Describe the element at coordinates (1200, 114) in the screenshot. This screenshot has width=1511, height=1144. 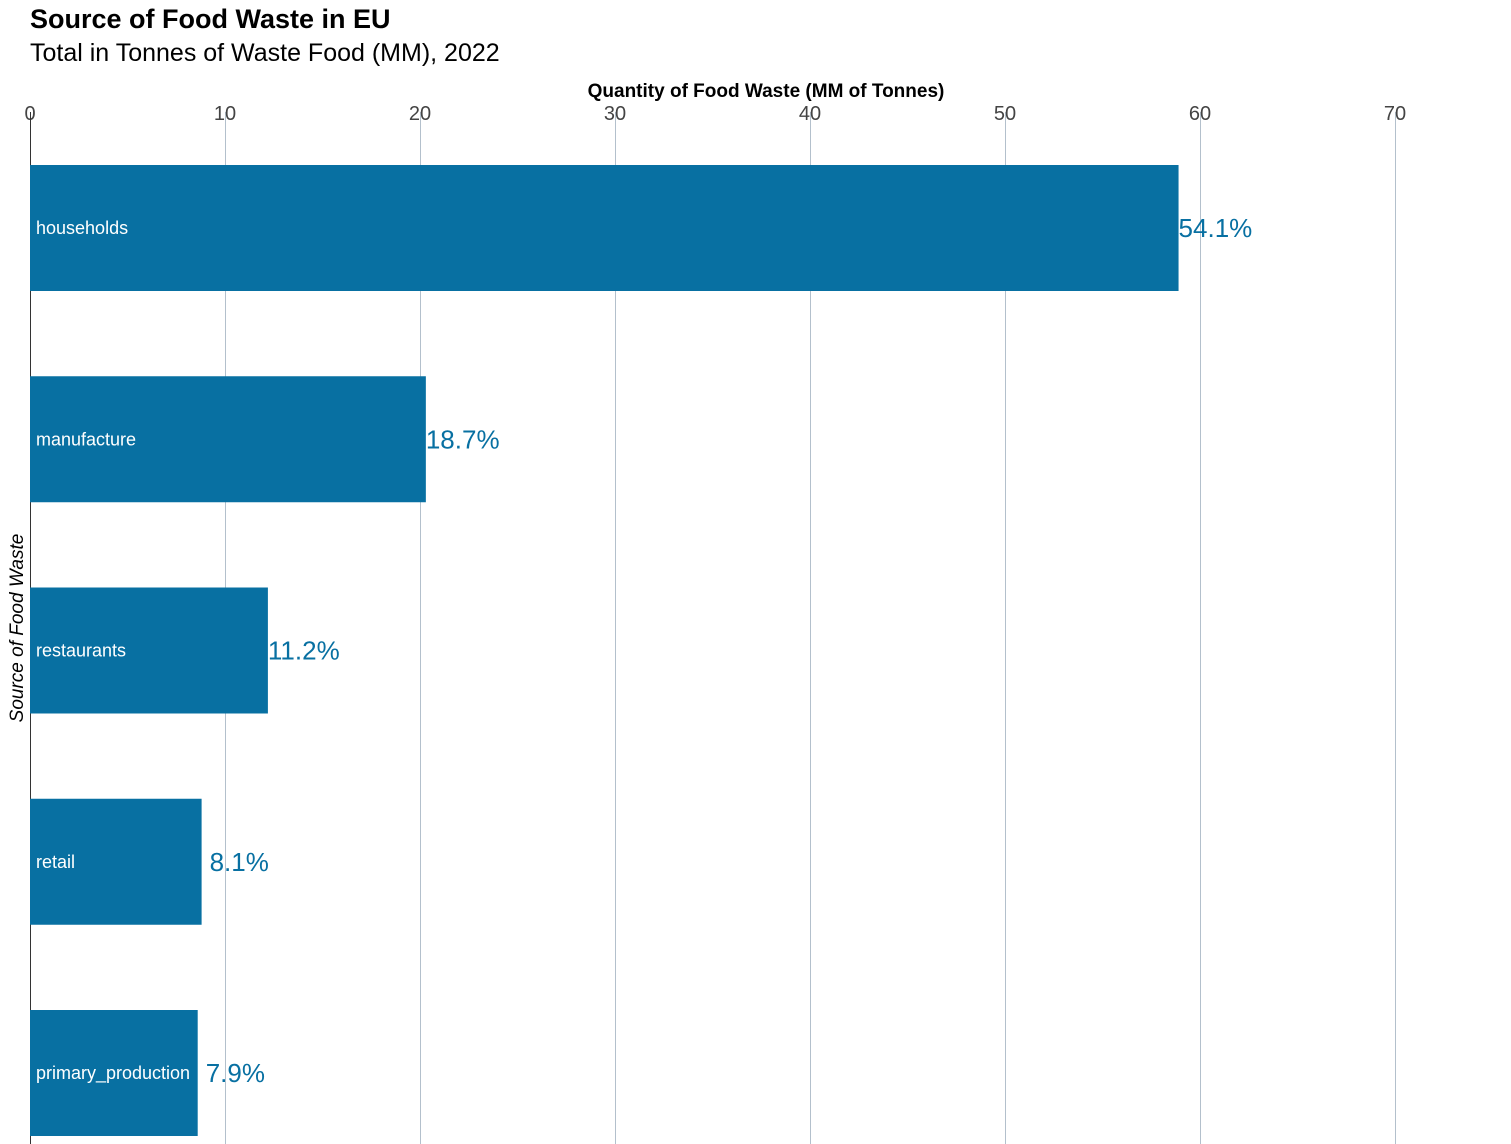
I see `x-tick-label: 60` at that location.